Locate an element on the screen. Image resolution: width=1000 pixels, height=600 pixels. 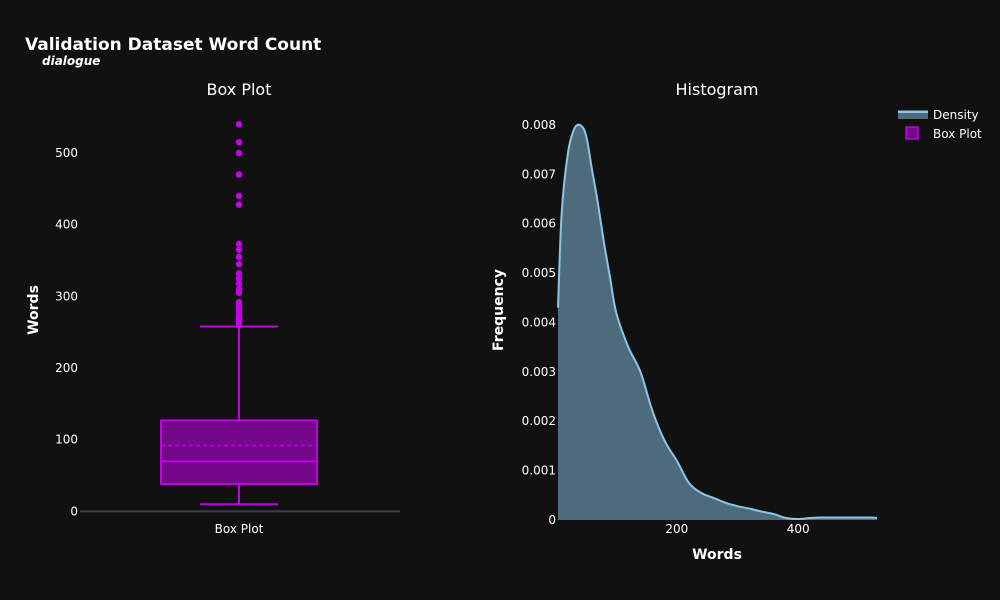
box-plot-y-ticks: 0 100 200 300 400 500 is located at coordinates (66, 332).